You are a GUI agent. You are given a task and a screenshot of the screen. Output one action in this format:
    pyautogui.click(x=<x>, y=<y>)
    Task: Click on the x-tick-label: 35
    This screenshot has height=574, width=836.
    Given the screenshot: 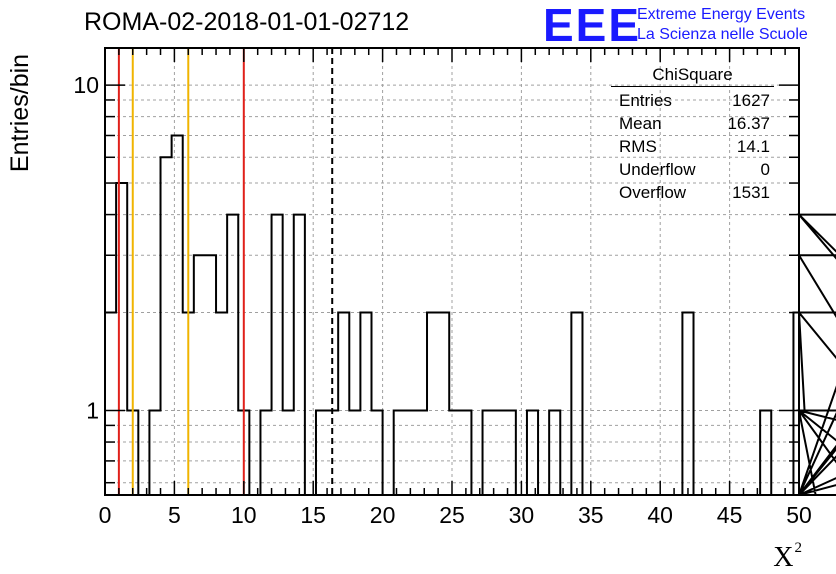 What is the action you would take?
    pyautogui.click(x=591, y=515)
    